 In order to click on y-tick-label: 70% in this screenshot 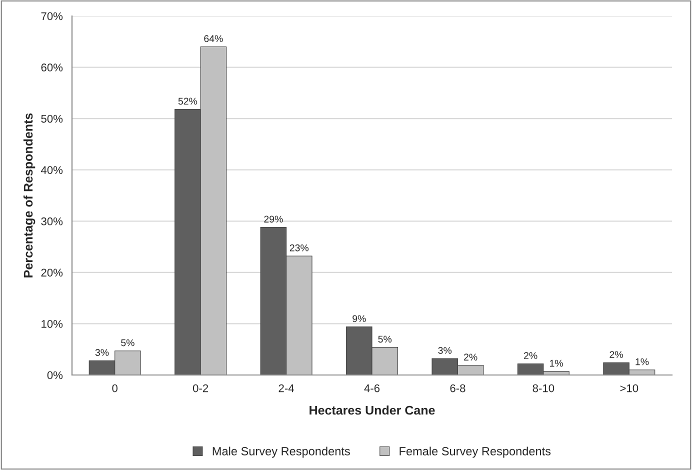, I will do `click(52, 16)`.